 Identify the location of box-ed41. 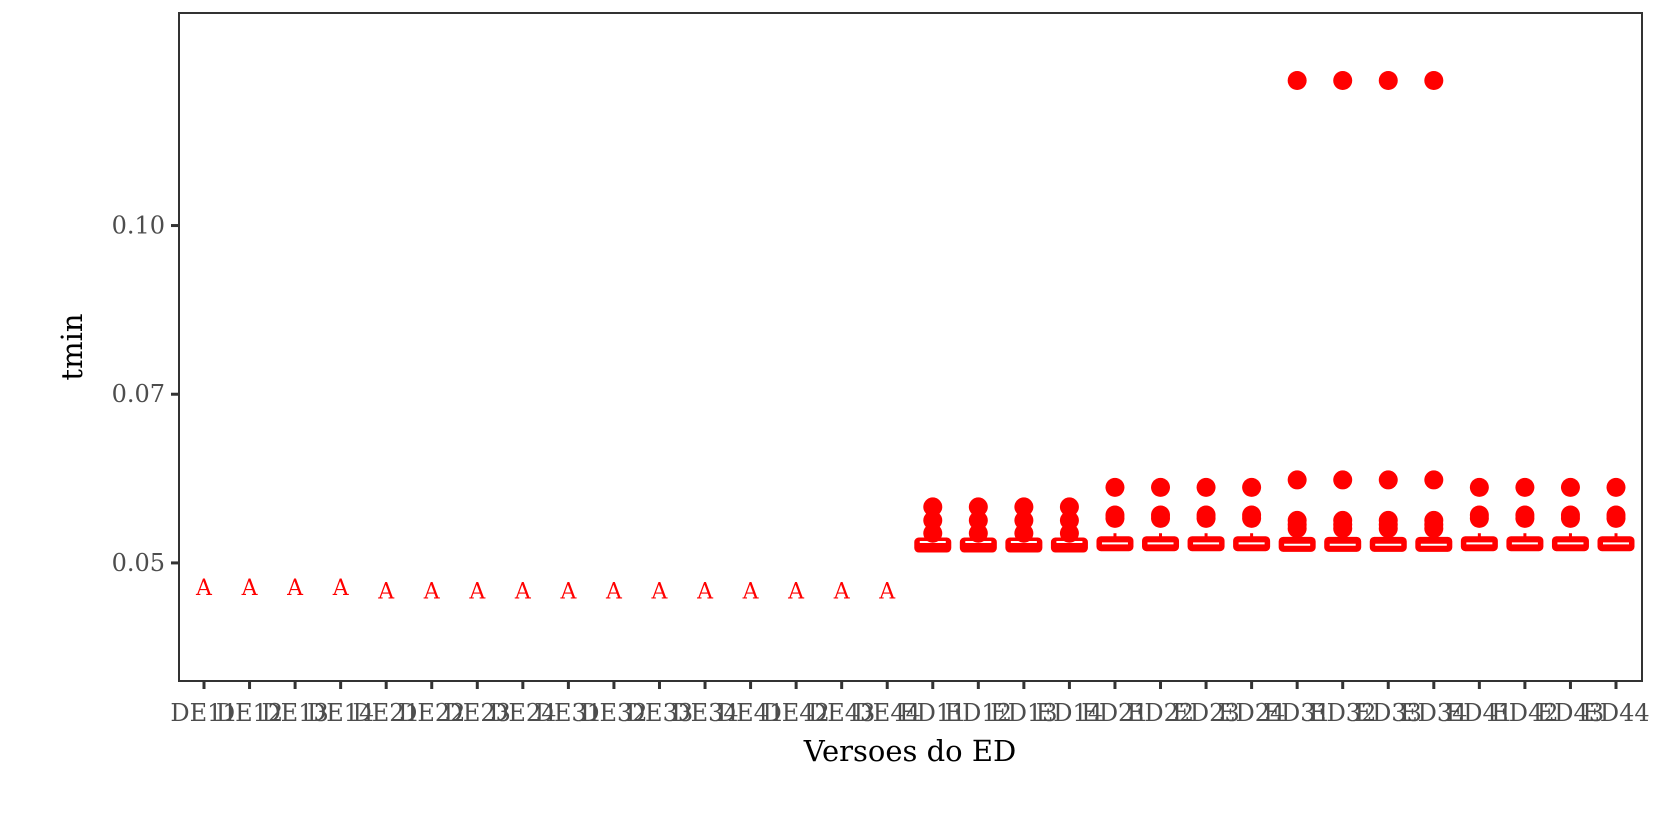
(1479, 514).